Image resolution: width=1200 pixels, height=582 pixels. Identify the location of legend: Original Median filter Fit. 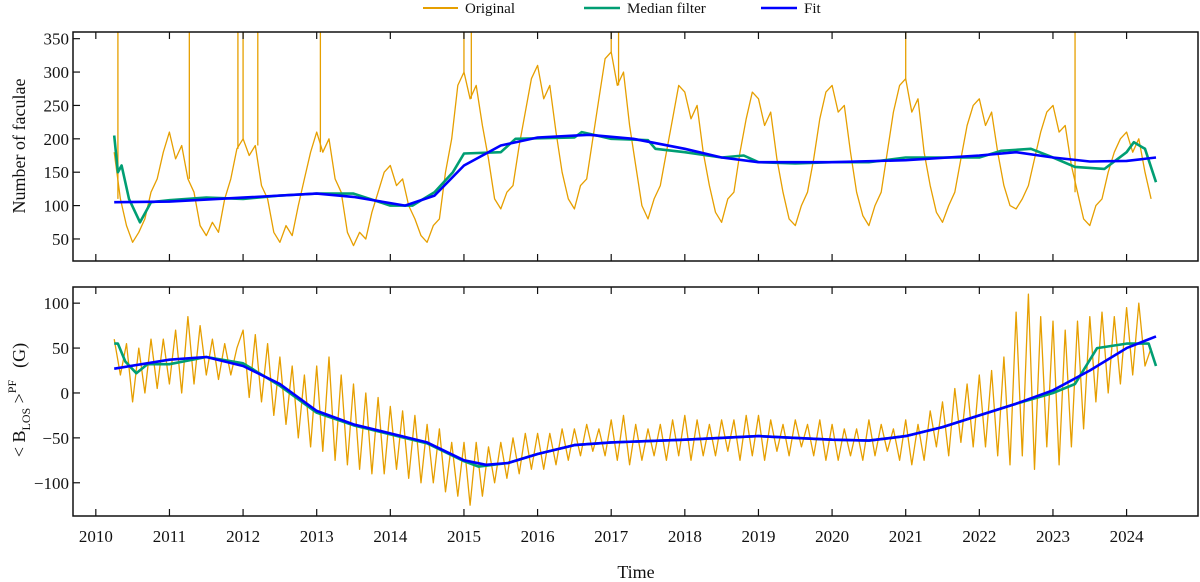
(622, 9).